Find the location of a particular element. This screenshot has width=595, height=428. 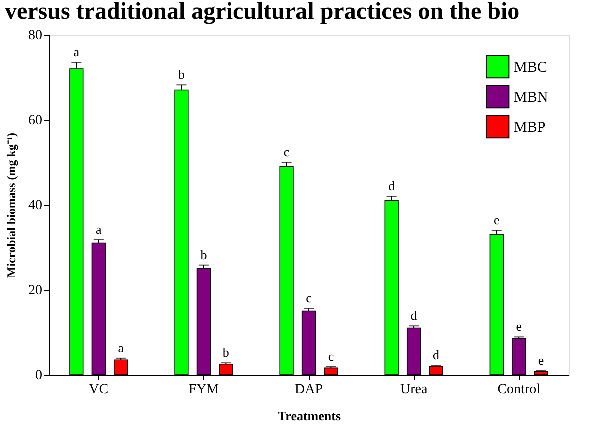

y-axis-title: Microbial biomass (mg kg⁻¹) is located at coordinates (11, 205).